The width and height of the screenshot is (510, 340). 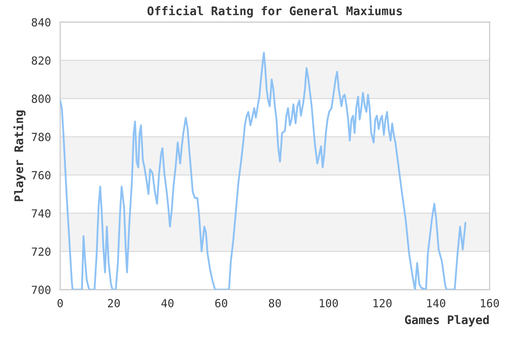 What do you see at coordinates (167, 303) in the screenshot?
I see `x-tick-label: 40` at bounding box center [167, 303].